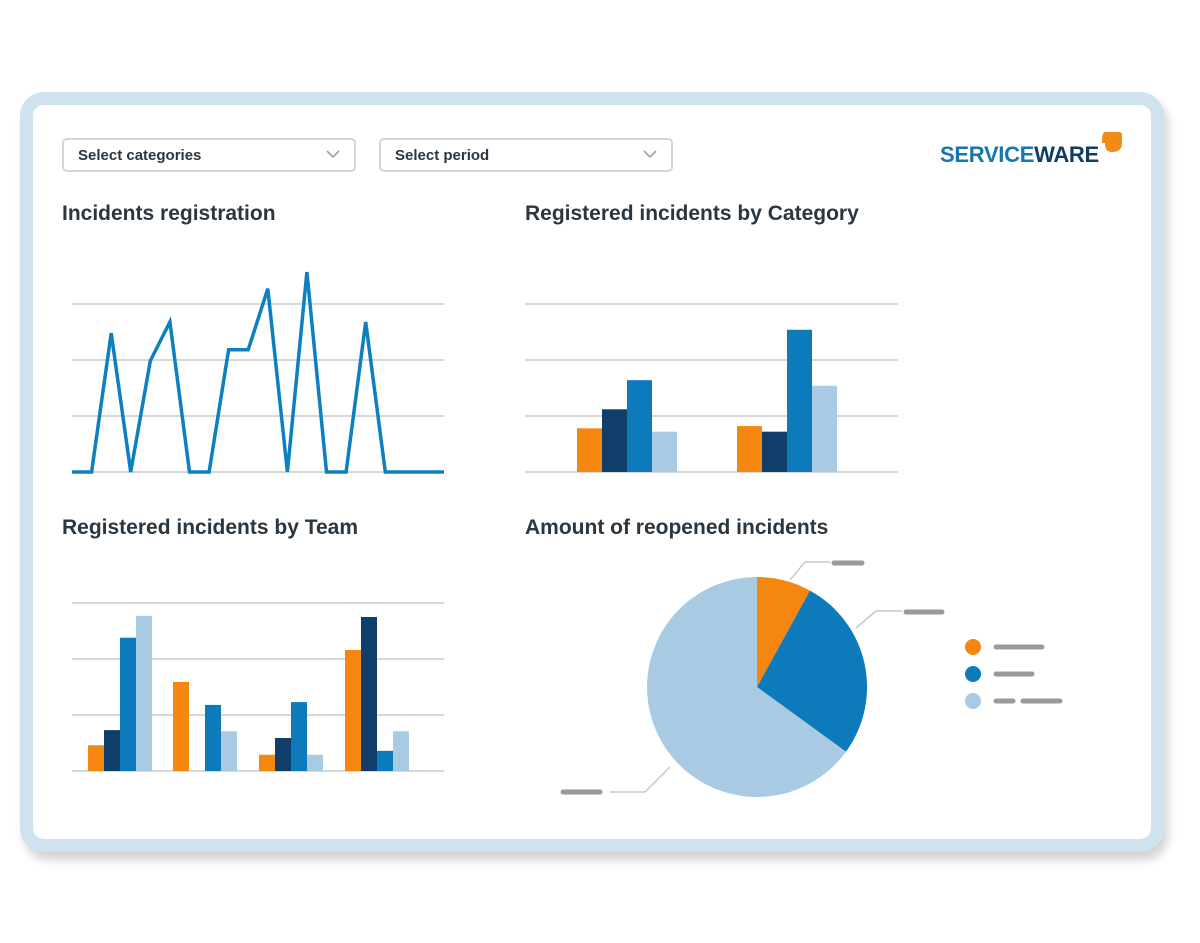 Image resolution: width=1200 pixels, height=943 pixels. What do you see at coordinates (692, 213) in the screenshot?
I see `chart-title-category: Registered incidents by Category` at bounding box center [692, 213].